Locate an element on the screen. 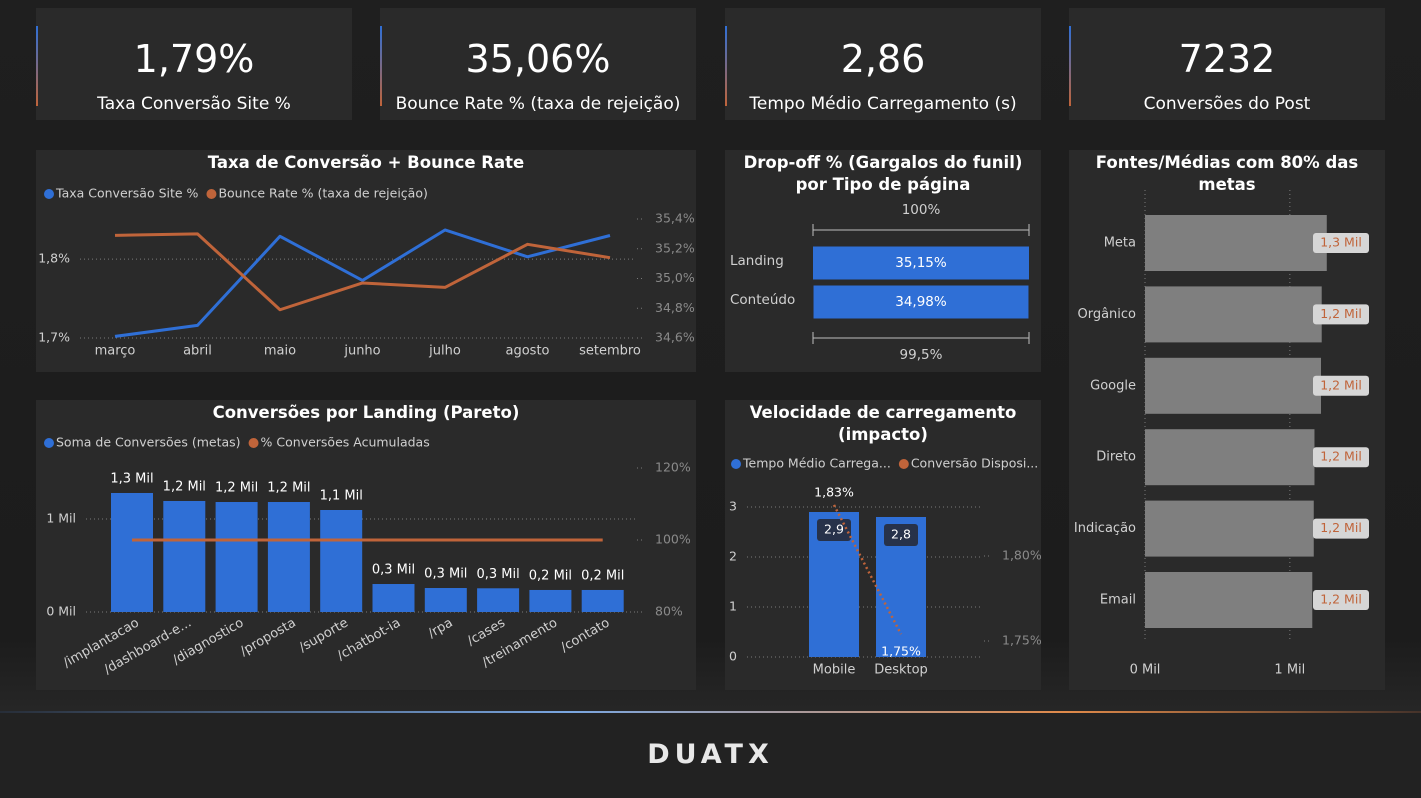  funnel-bar is located at coordinates (921, 263).